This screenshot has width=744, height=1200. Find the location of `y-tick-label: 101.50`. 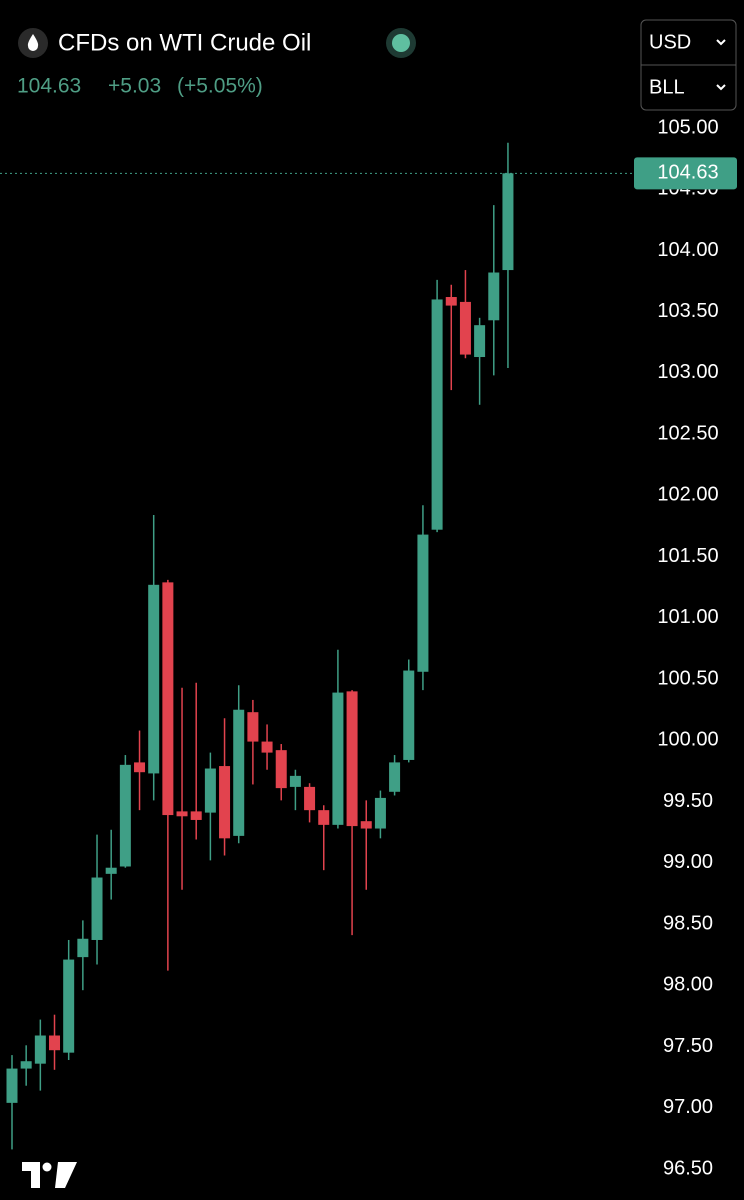

y-tick-label: 101.50 is located at coordinates (687, 556).